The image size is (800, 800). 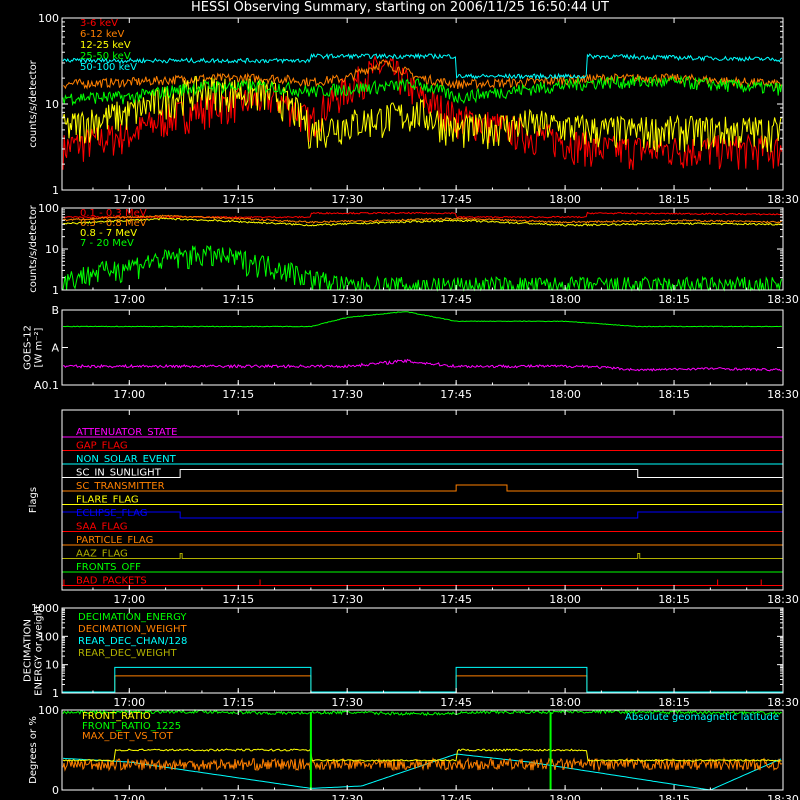 I want to click on annotation-geomag: Absolute geomagnetic latitude, so click(x=702, y=717).